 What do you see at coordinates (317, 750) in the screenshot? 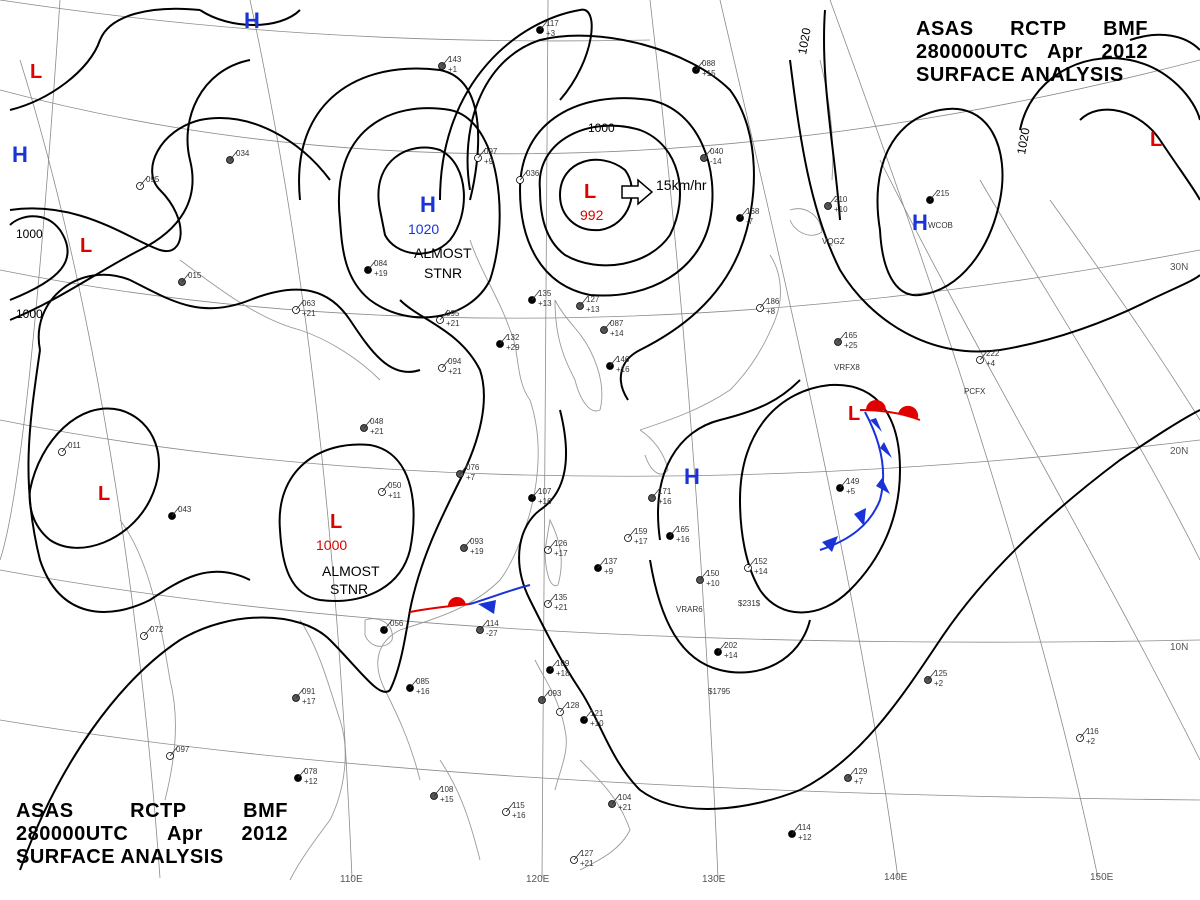
I see `indochina` at bounding box center [317, 750].